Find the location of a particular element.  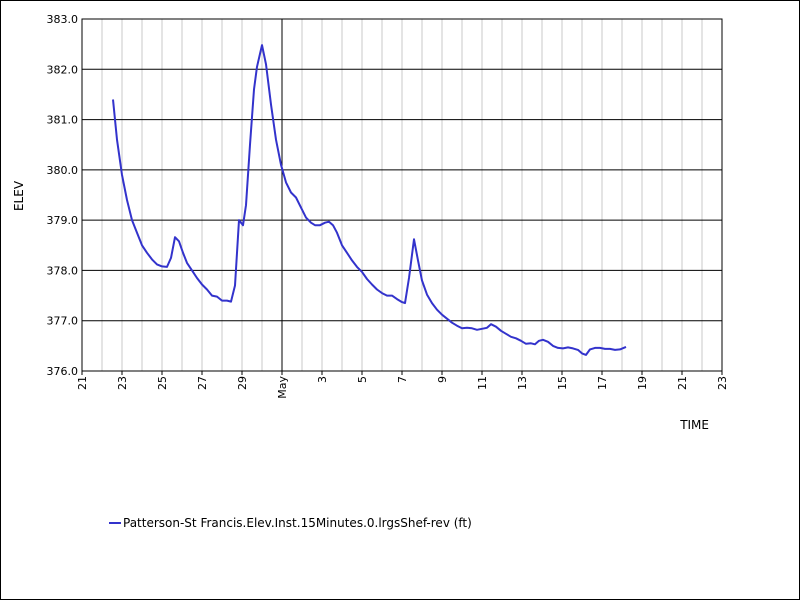

x-tick-label: 9 is located at coordinates (442, 379).